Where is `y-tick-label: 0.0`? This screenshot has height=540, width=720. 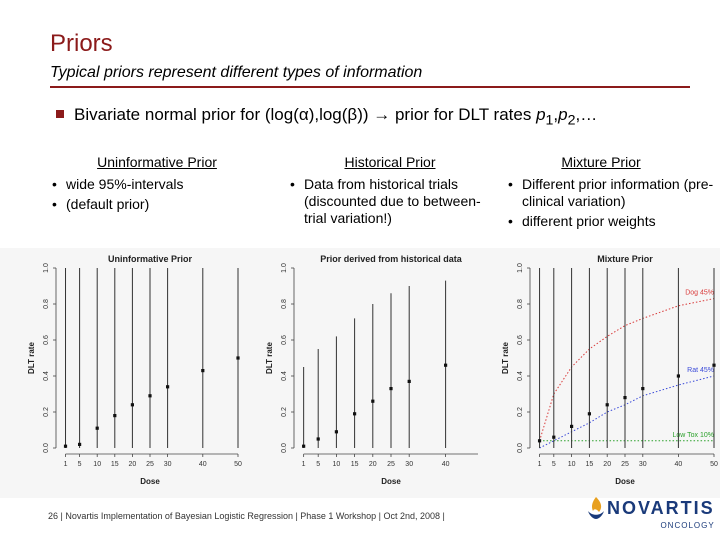
y-tick-label: 0.0 is located at coordinates (284, 448).